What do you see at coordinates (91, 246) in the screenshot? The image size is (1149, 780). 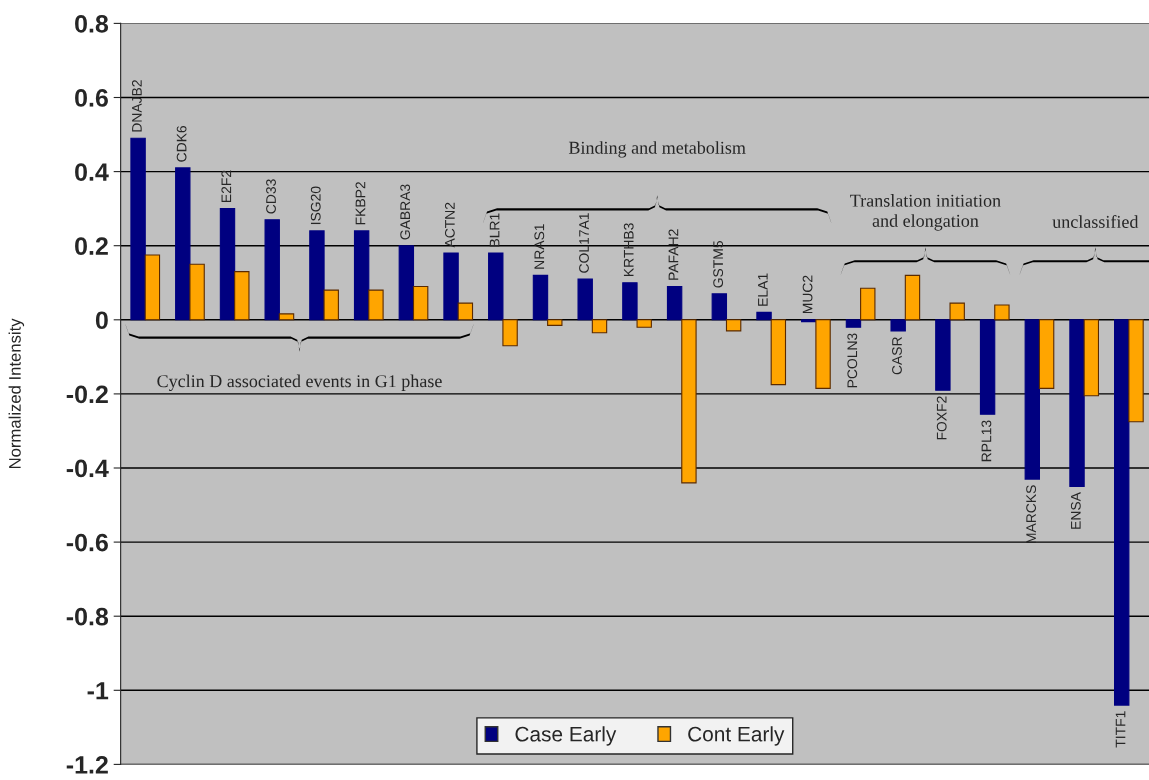 I see `y-tick-label: 0.2` at bounding box center [91, 246].